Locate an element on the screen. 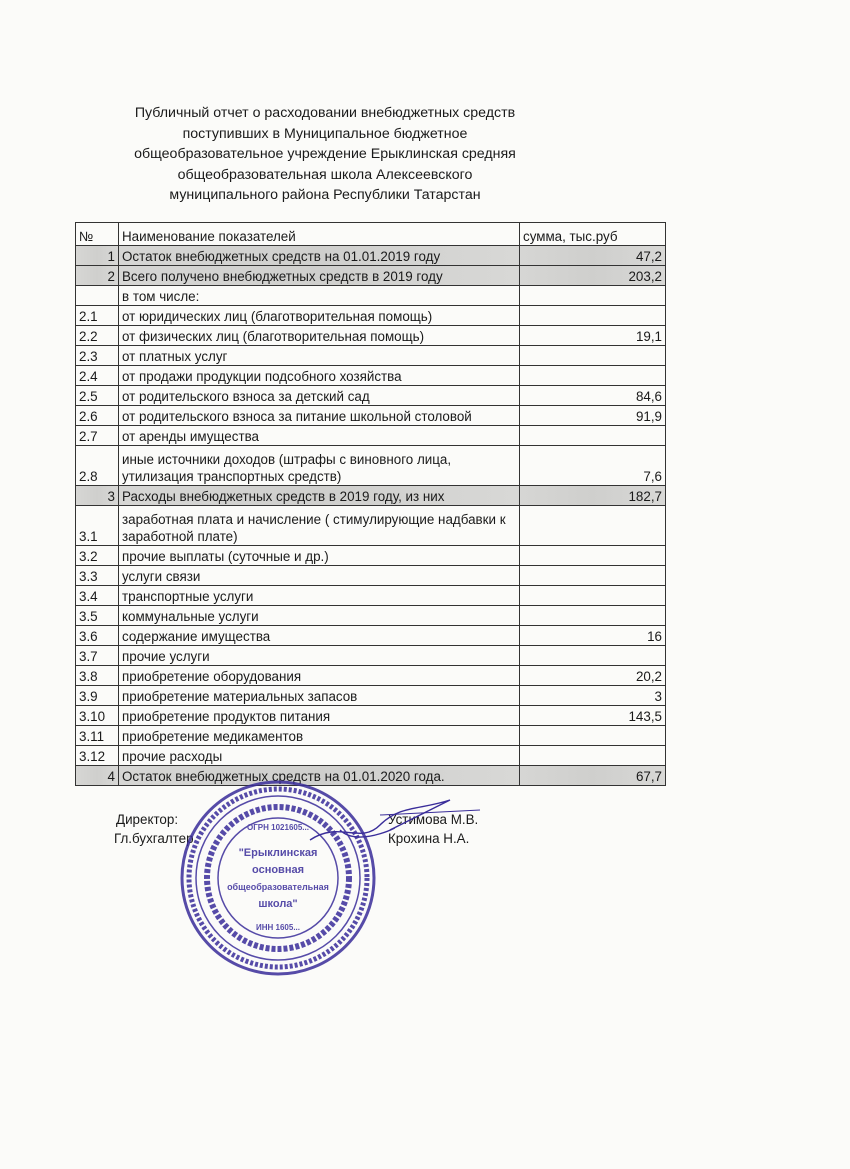 Image resolution: width=850 pixels, height=1169 pixels. table-row: 2.7 от аренды имущества is located at coordinates (370, 435).